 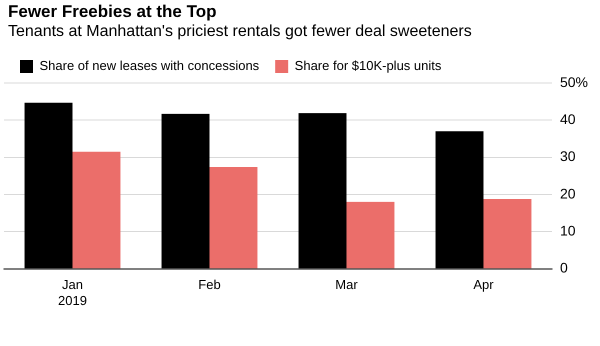 What do you see at coordinates (72, 292) in the screenshot?
I see `x-tick-label: Jan 2019` at bounding box center [72, 292].